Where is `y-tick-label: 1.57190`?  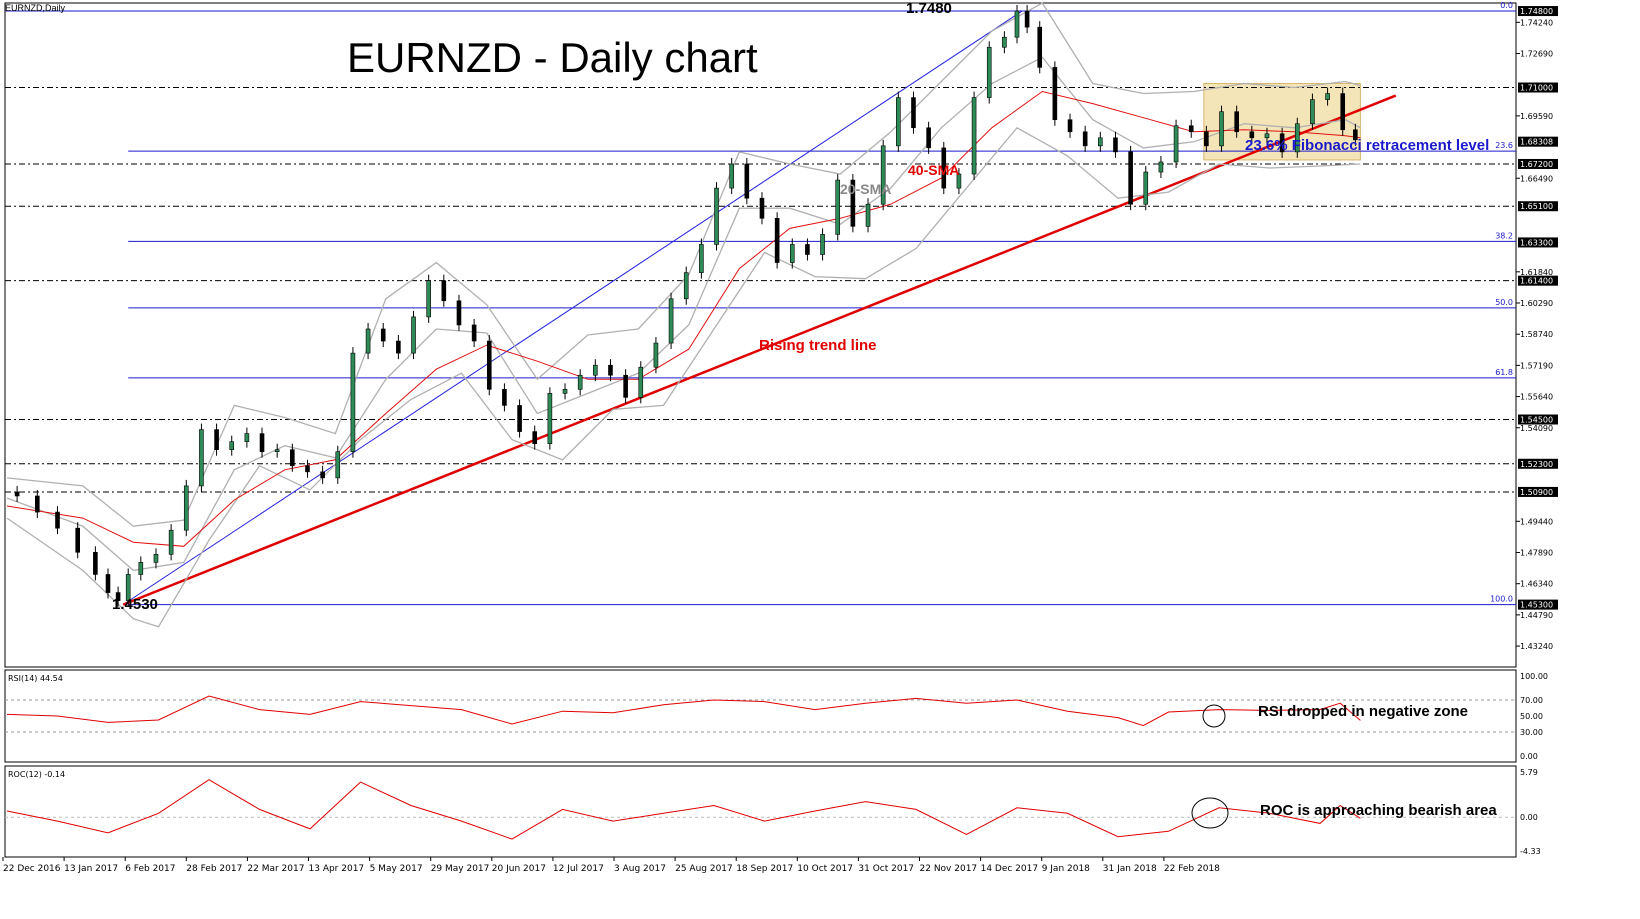
y-tick-label: 1.57190 is located at coordinates (1536, 365).